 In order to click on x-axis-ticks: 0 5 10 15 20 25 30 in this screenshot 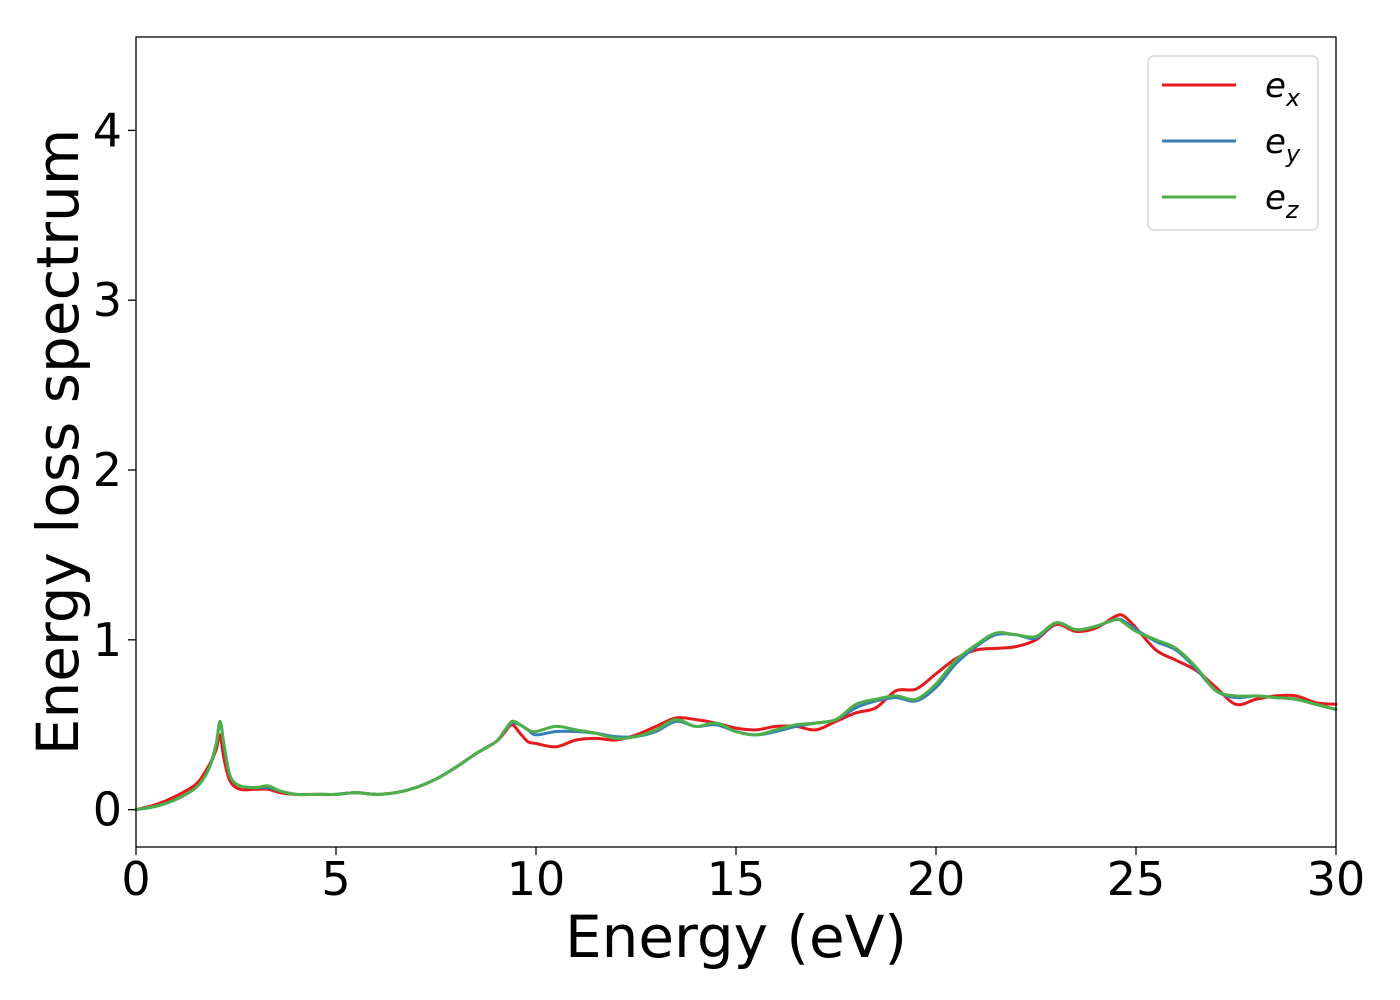, I will do `click(743, 876)`.